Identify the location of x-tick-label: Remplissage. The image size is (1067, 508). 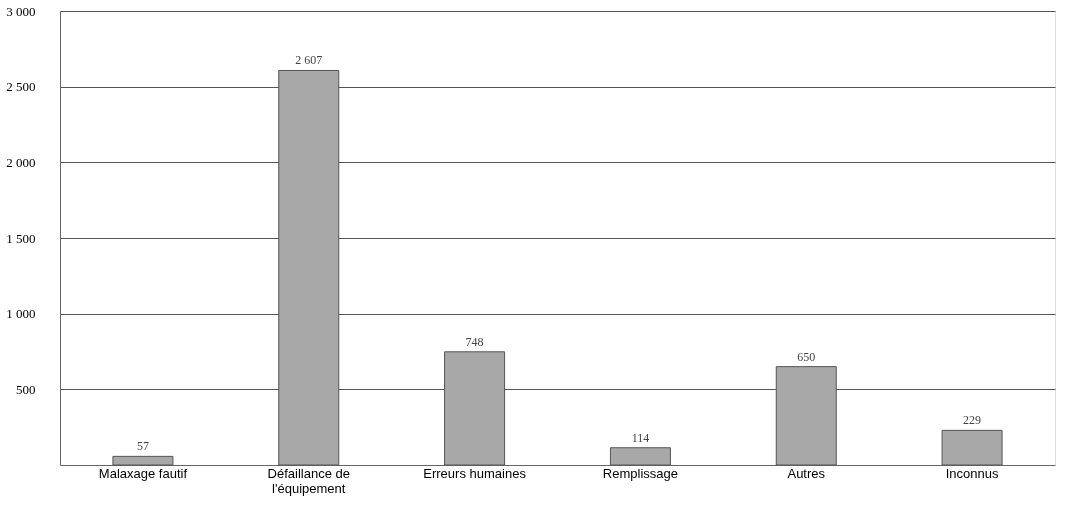
(640, 473).